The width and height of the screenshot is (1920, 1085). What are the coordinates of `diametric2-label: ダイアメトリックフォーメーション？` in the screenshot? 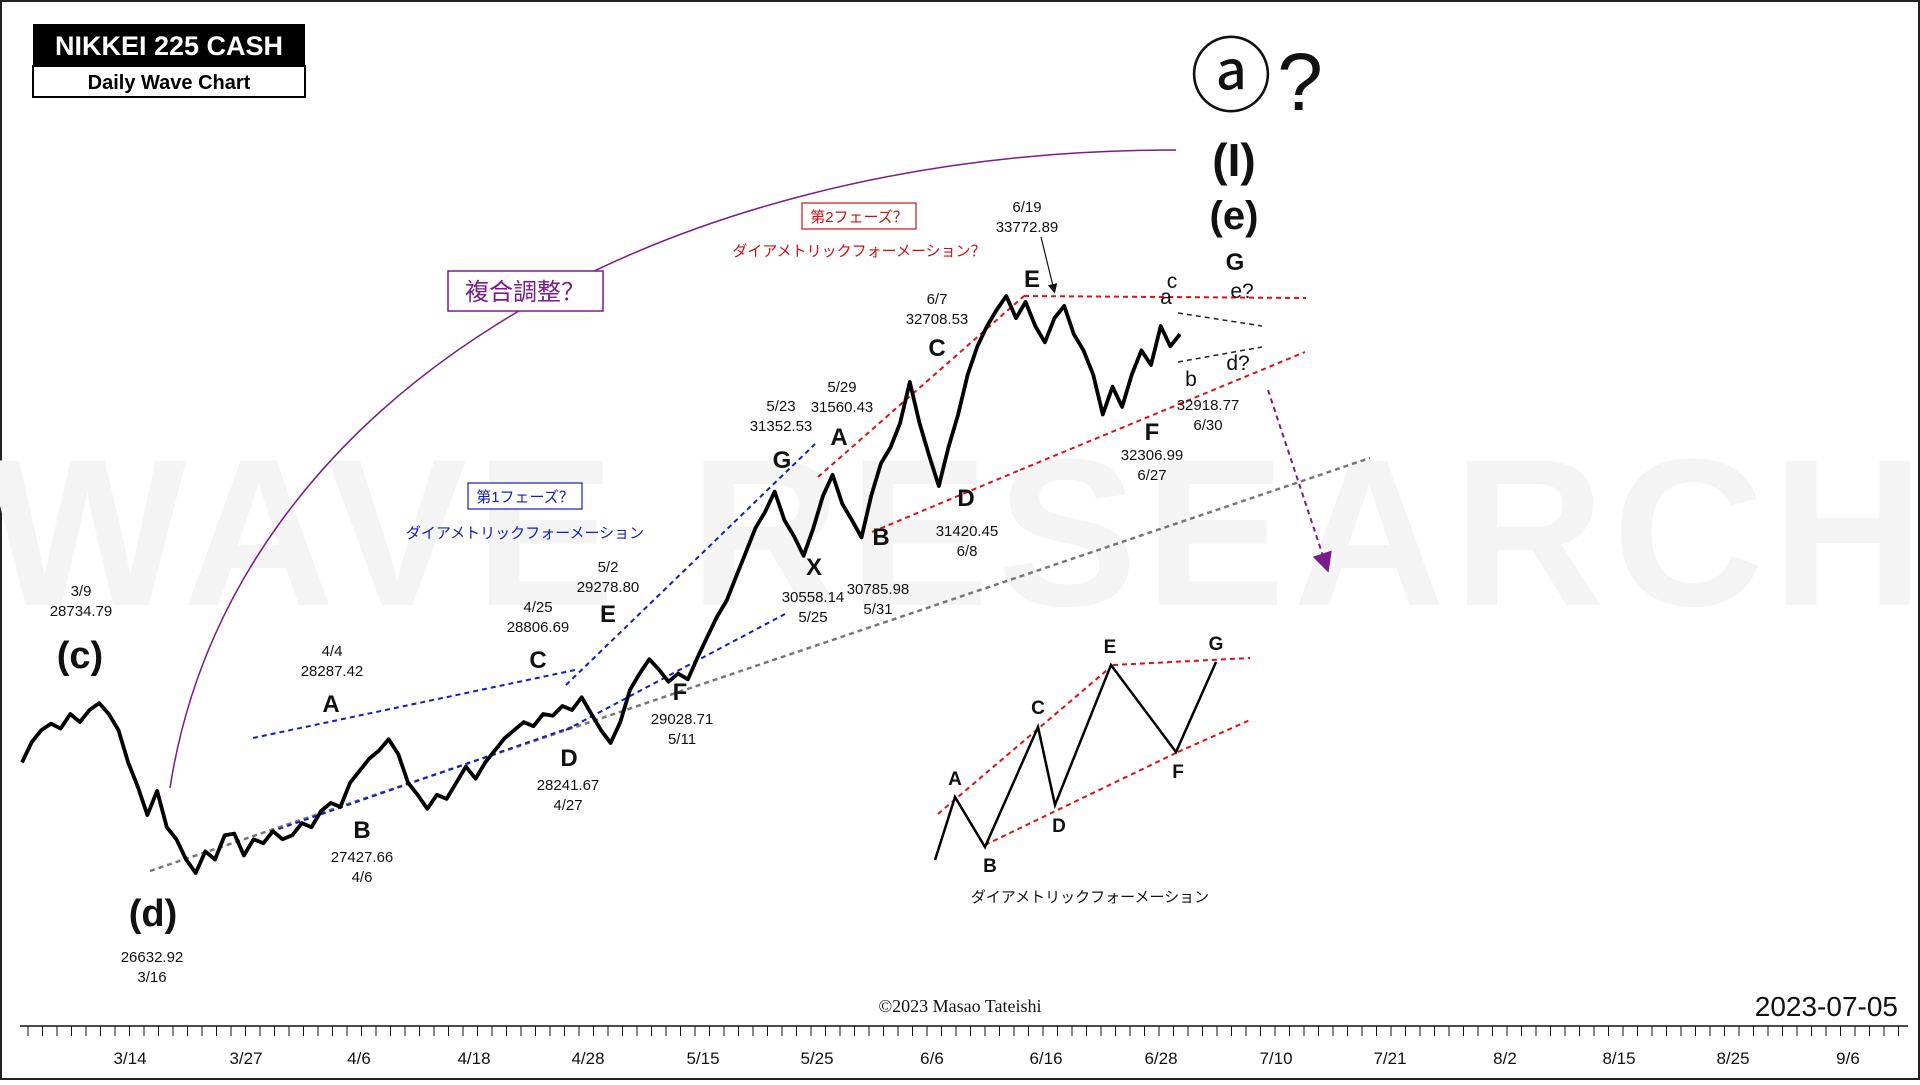 It's located at (858, 251).